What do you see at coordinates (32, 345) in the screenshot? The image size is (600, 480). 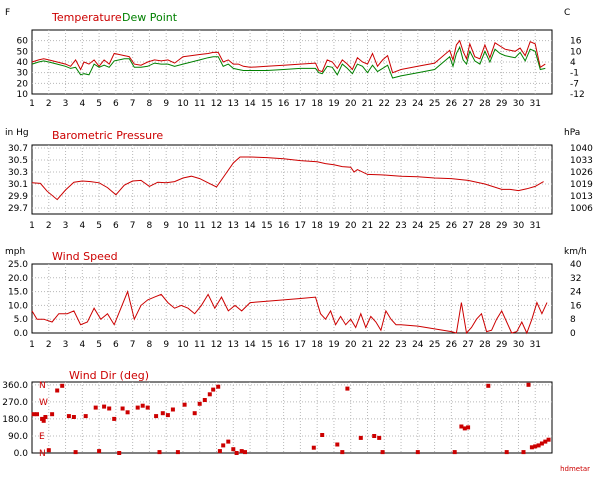 I see `x-tick-label: 1` at bounding box center [32, 345].